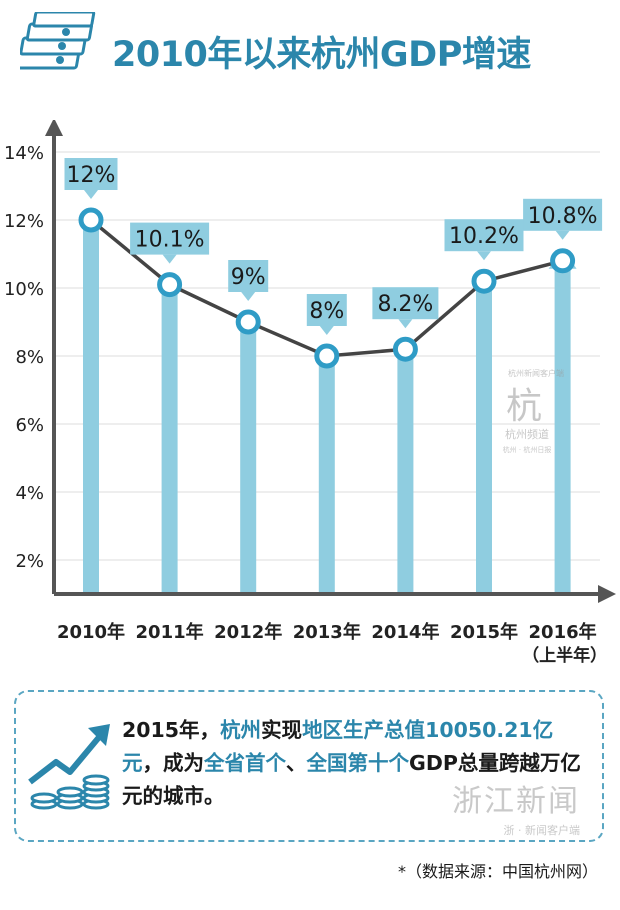  I want to click on watermark-small-text: 杭州新闻客户端, so click(536, 373).